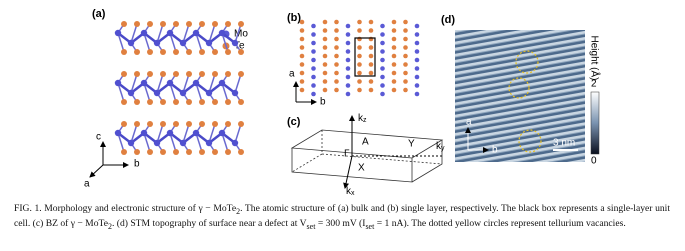 The width and height of the screenshot is (685, 251). What do you see at coordinates (347, 154) in the screenshot?
I see `point-label: Γ` at bounding box center [347, 154].